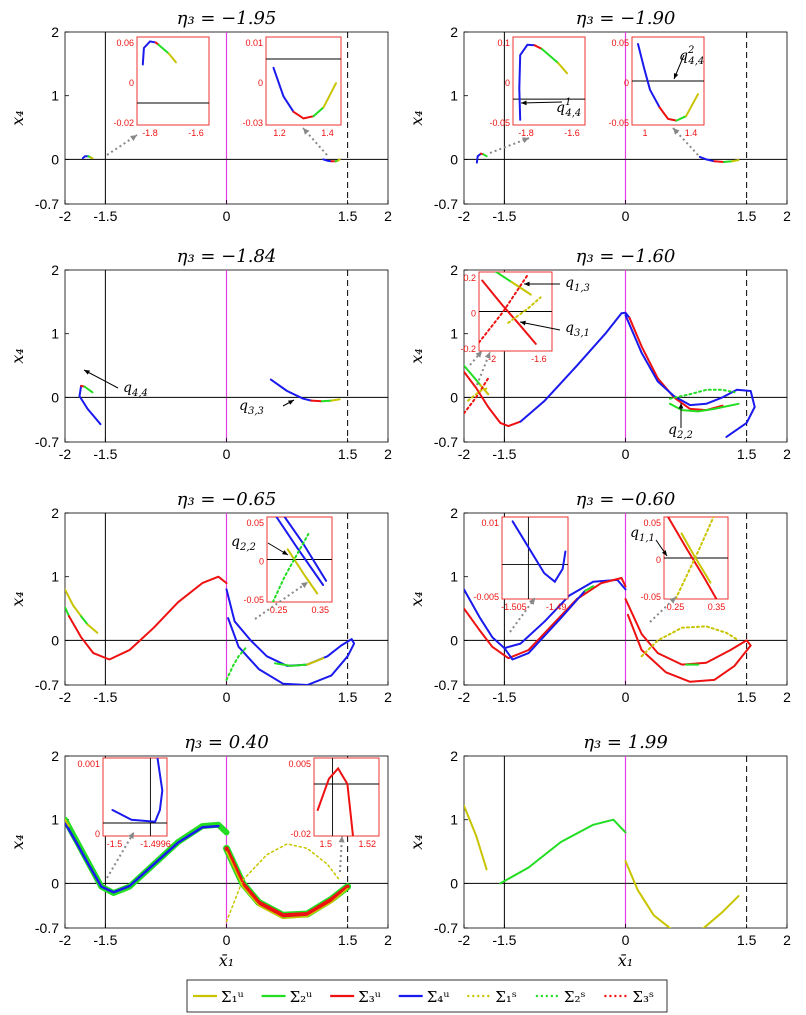 This screenshot has width=806, height=1015. Describe the element at coordinates (514, 607) in the screenshot. I see `inset-x-tick-label: -1.505` at that location.